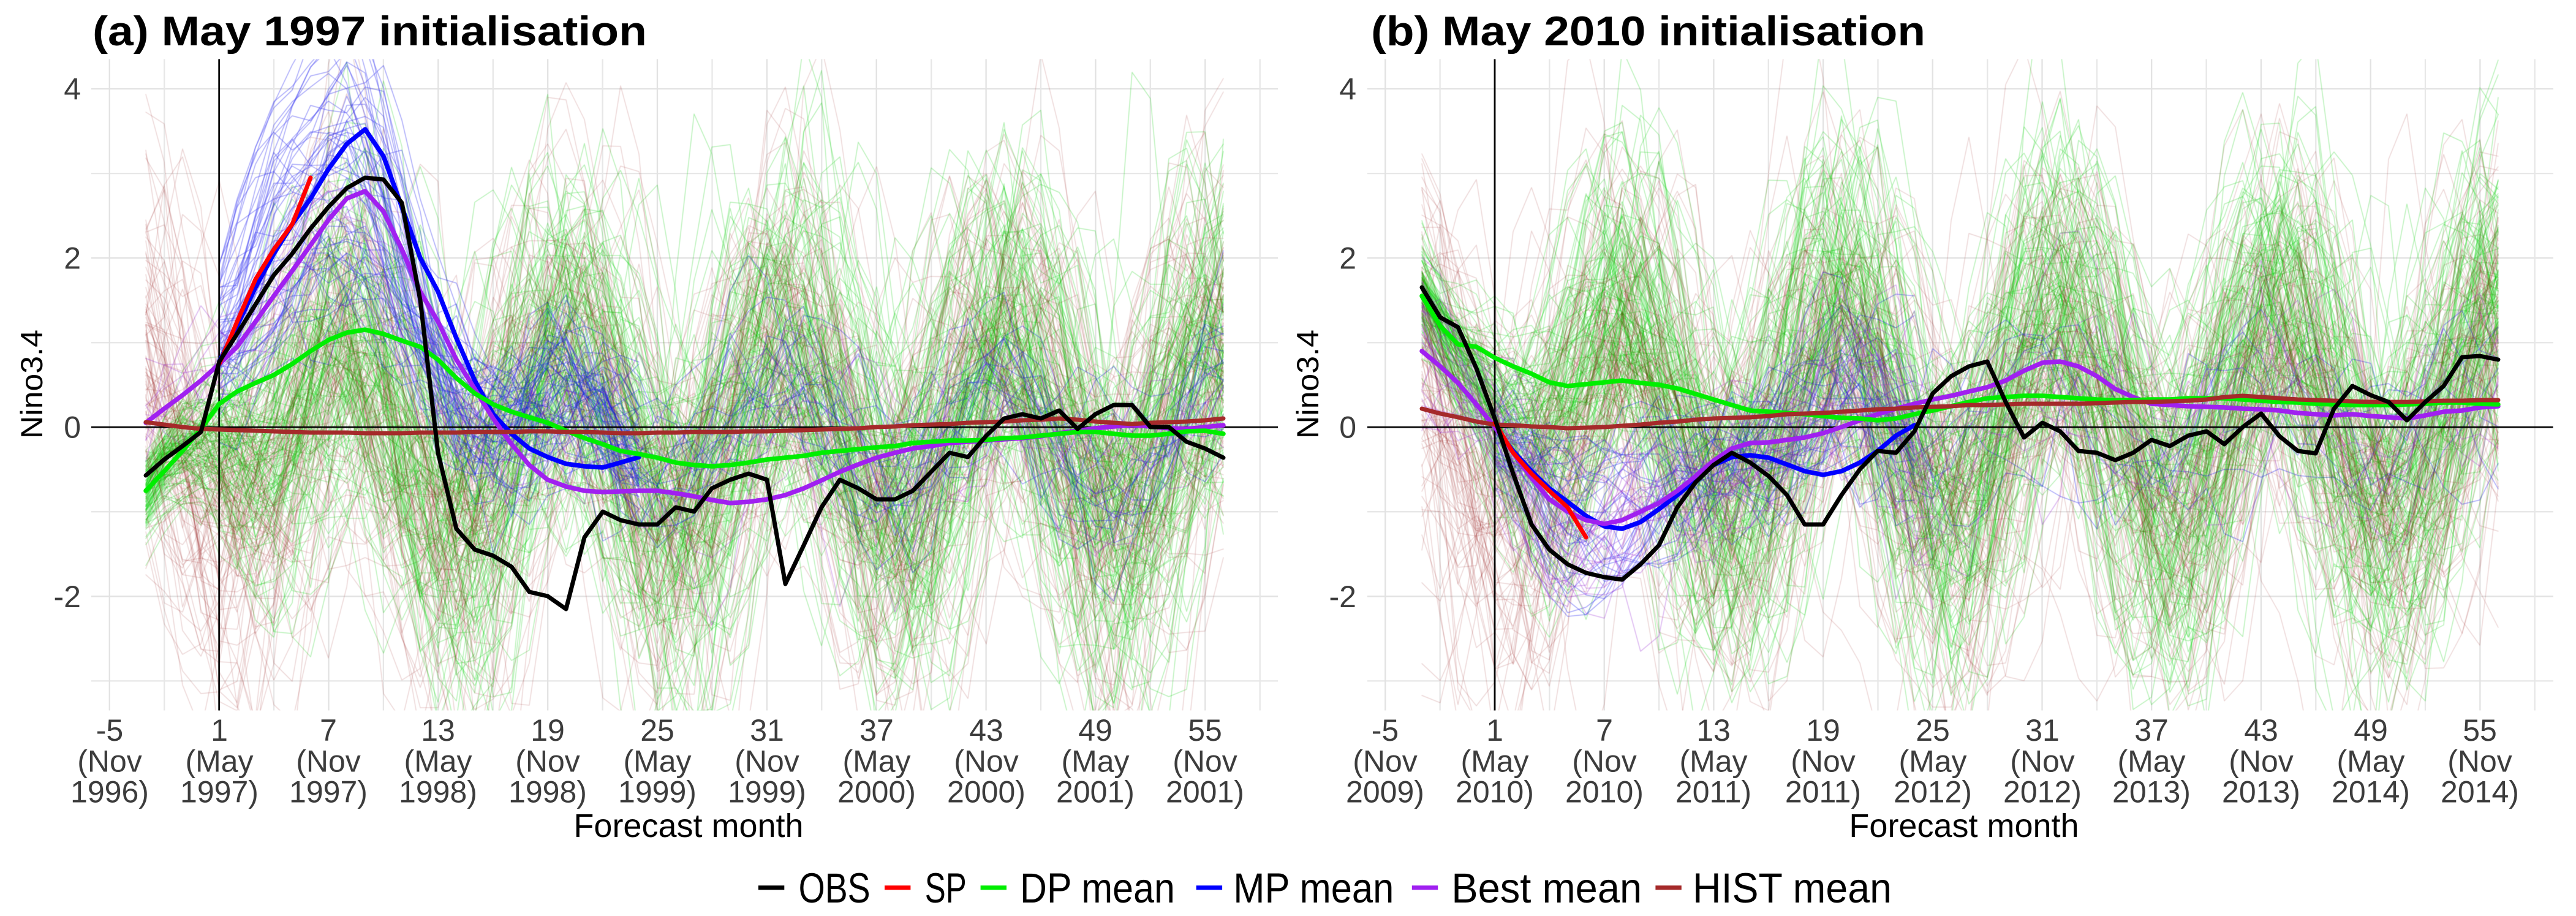  I want to click on svg-text: 2009), so click(1385, 792).